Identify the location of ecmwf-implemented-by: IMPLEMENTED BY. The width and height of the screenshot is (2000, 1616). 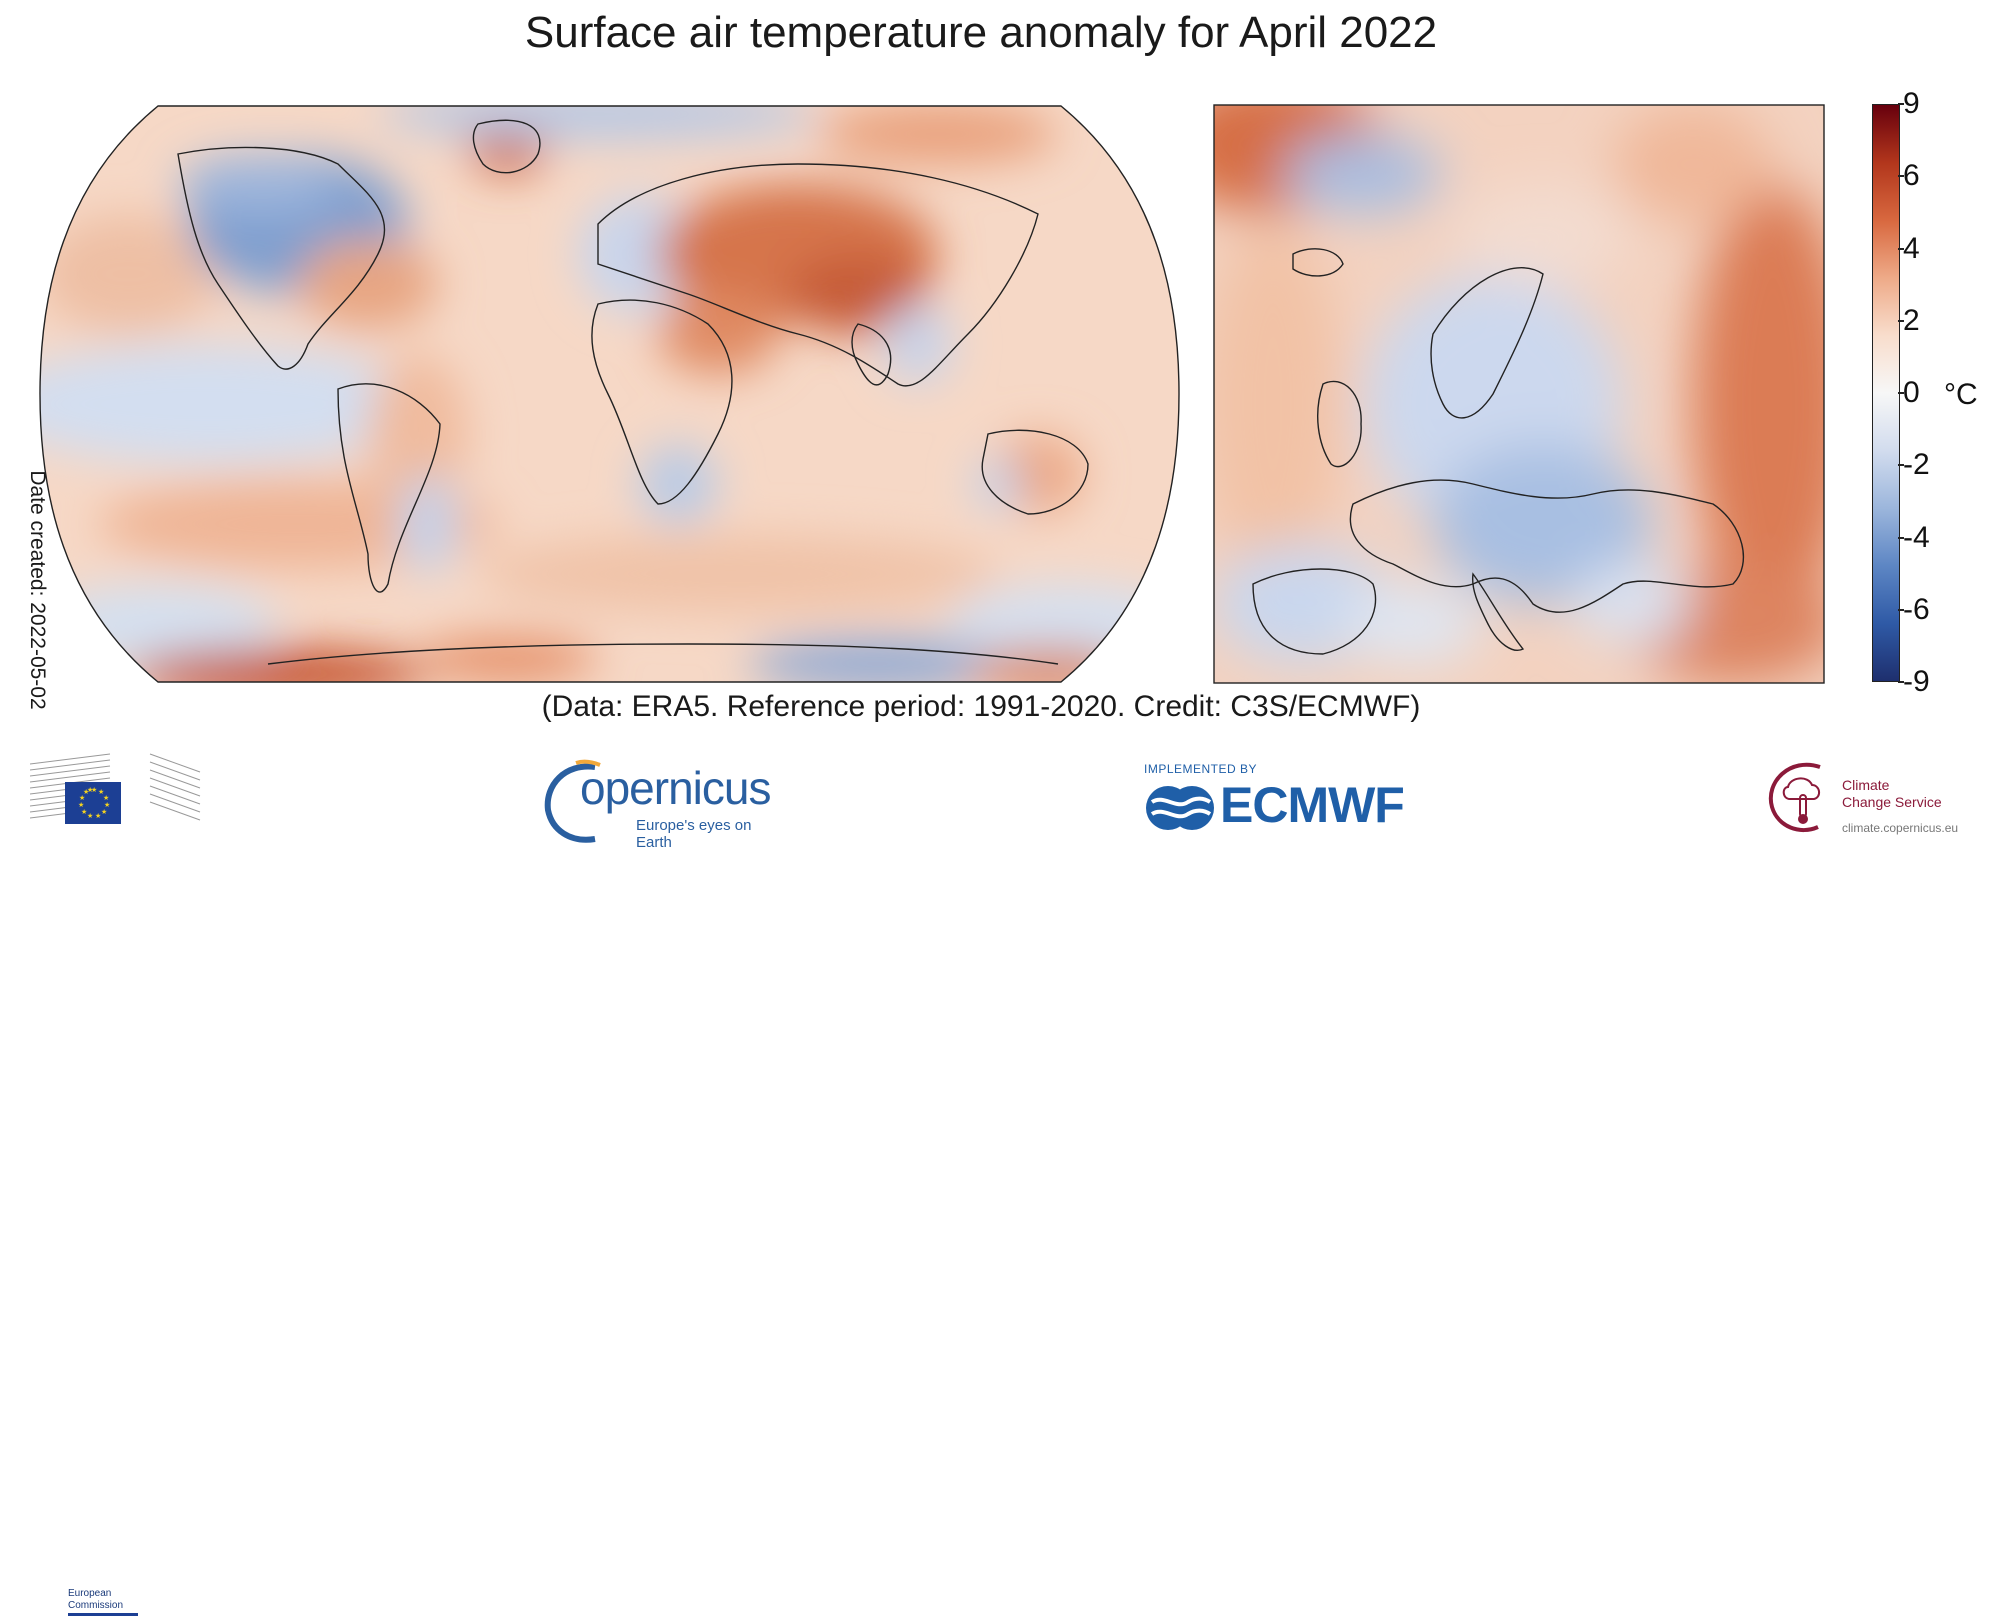
(1201, 769).